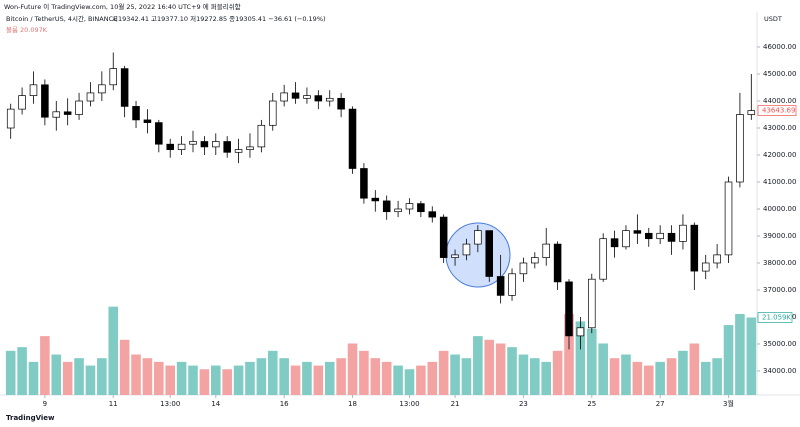  I want to click on x-tick-label: 11, so click(113, 404).